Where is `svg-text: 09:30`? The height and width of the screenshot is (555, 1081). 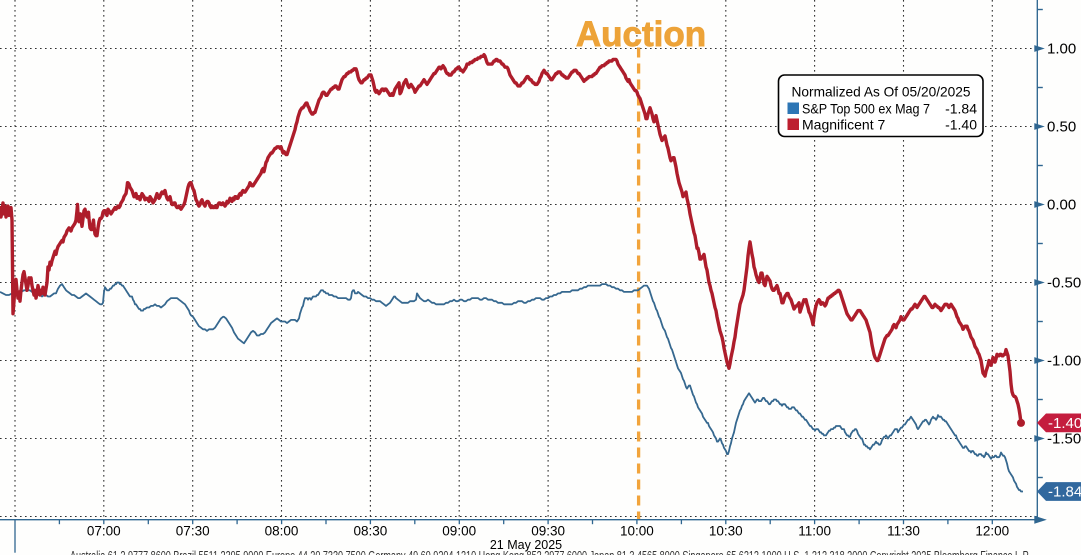
svg-text: 09:30 is located at coordinates (548, 531).